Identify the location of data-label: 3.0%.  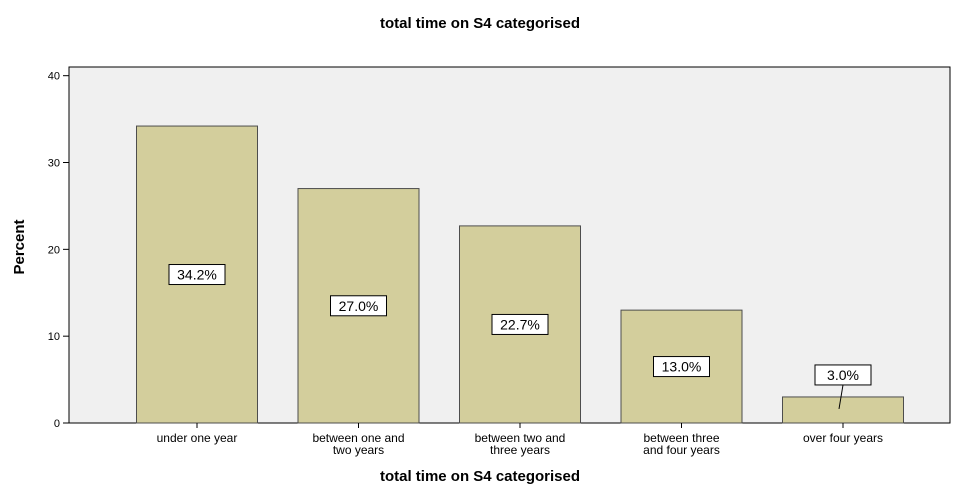
(843, 375).